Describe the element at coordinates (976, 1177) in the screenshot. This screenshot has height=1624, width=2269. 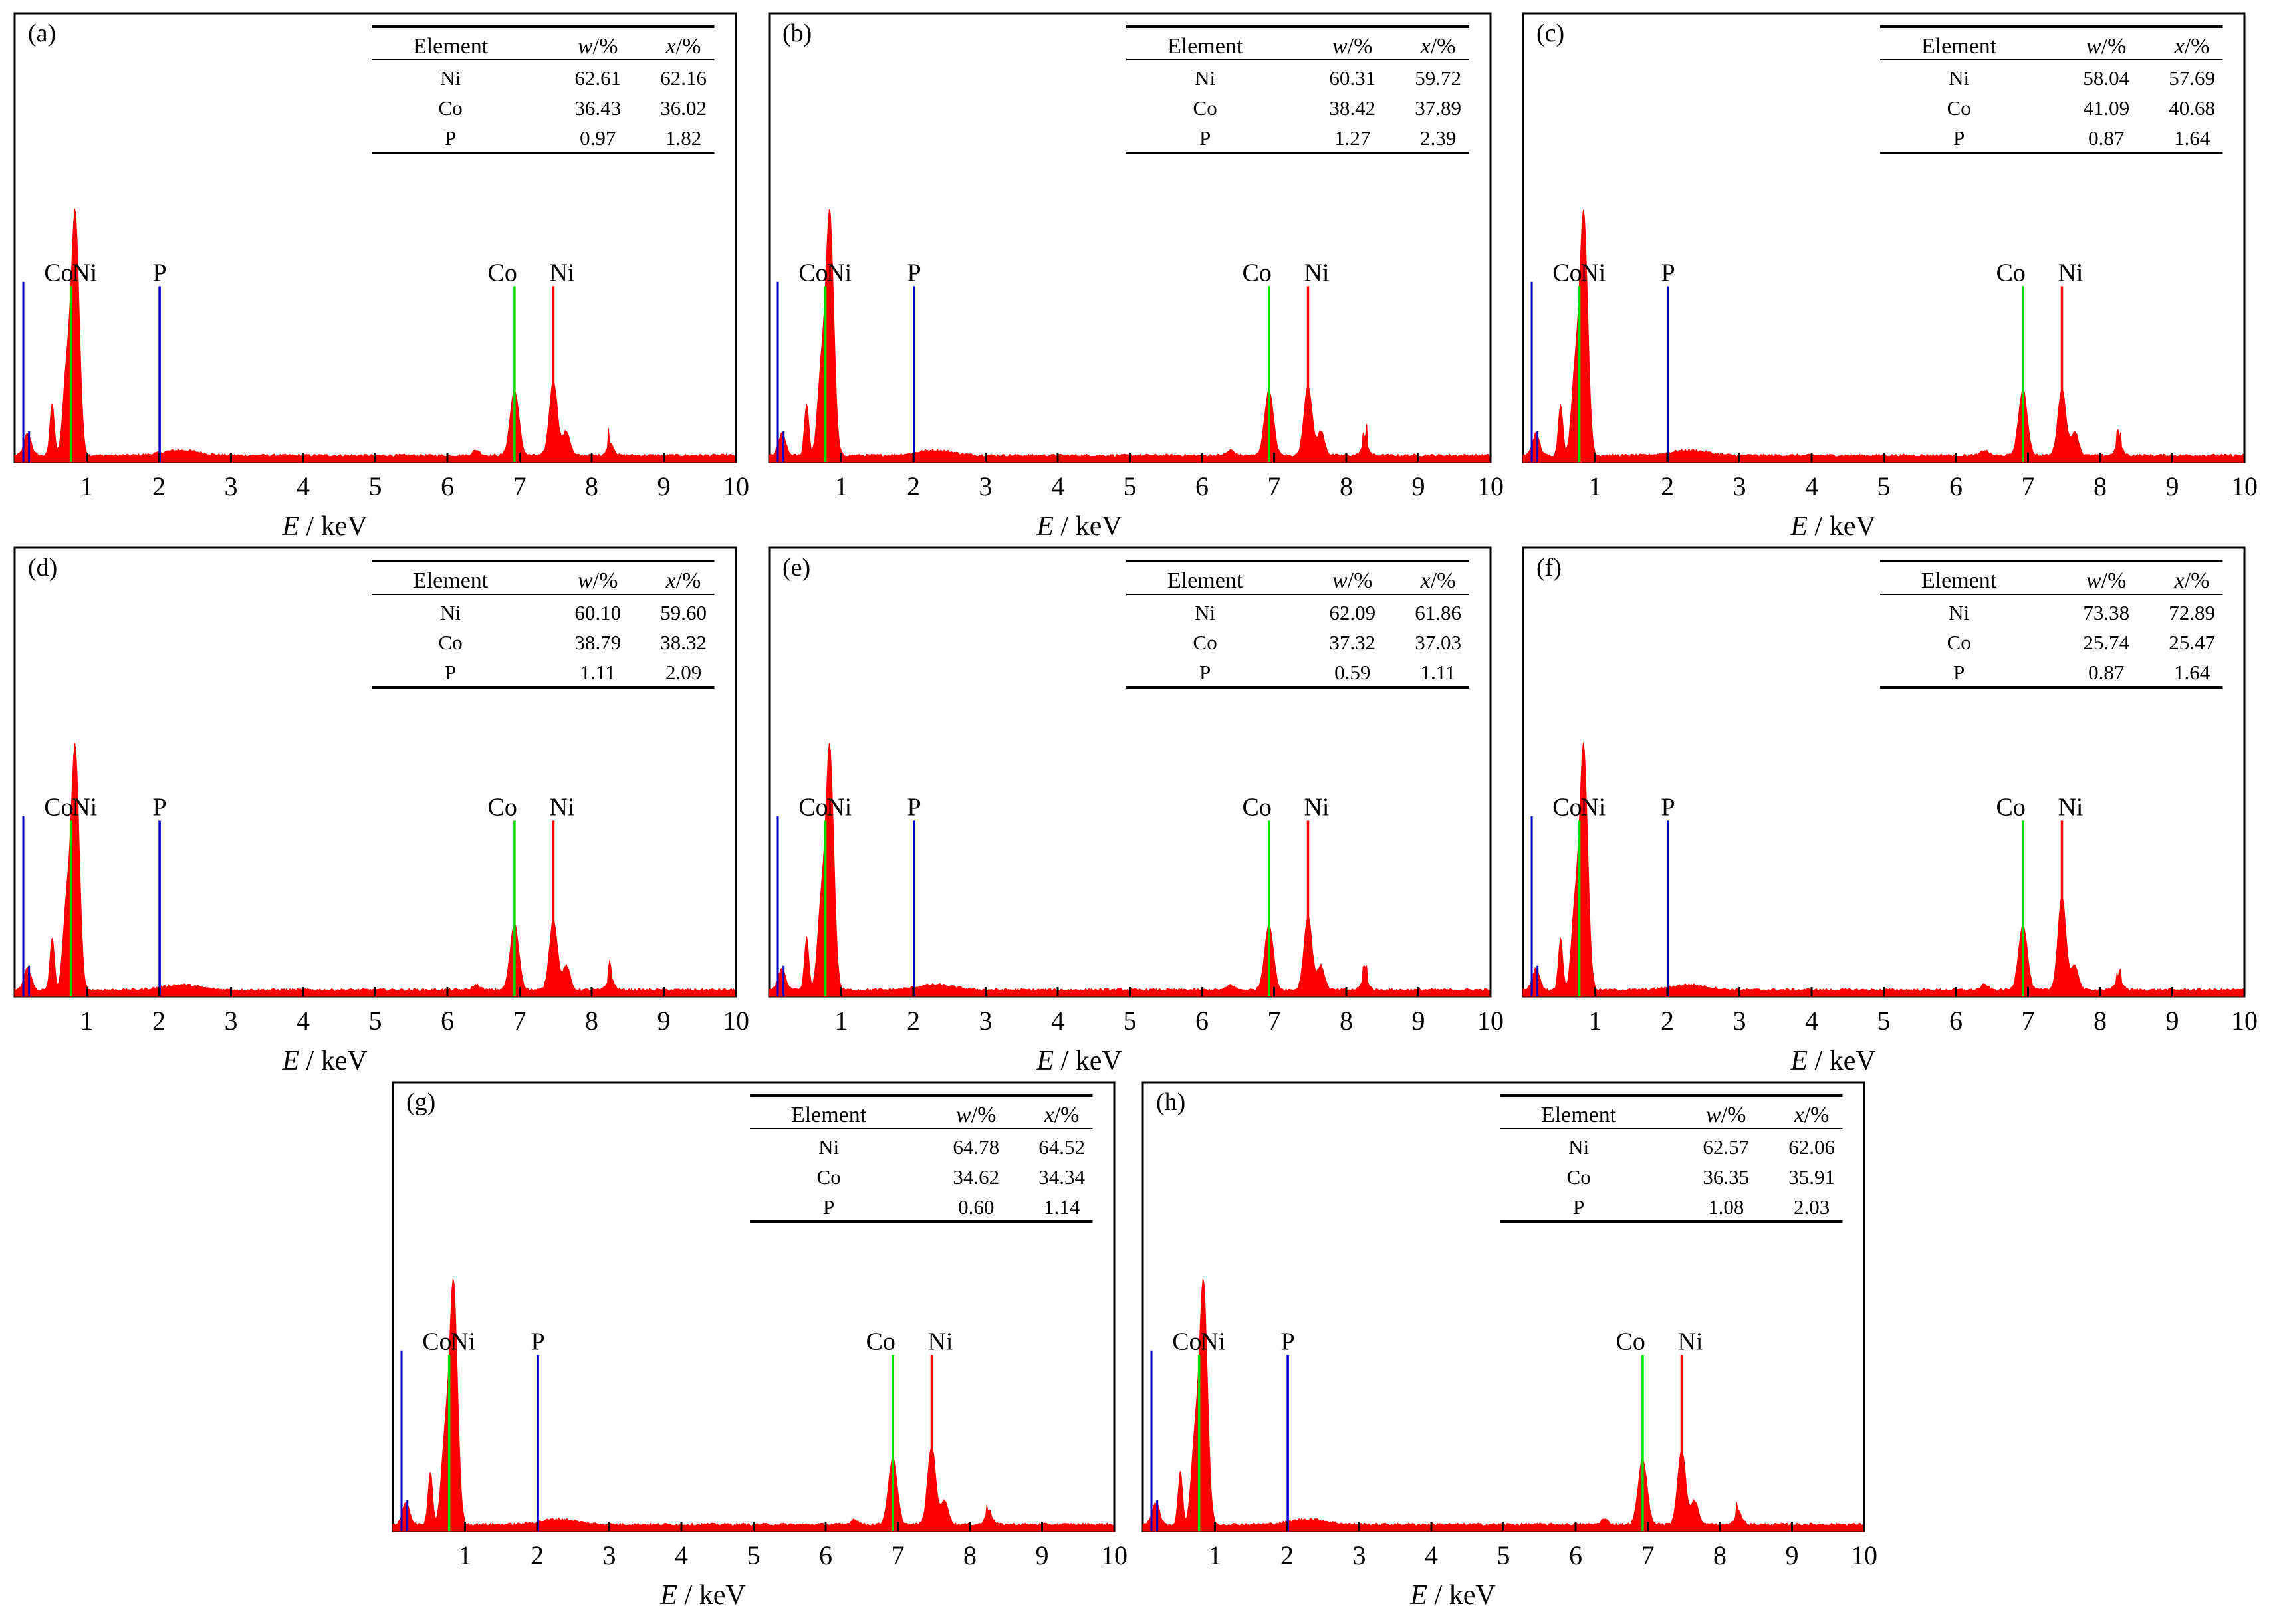
I see `table-cell-w: 34.62` at that location.